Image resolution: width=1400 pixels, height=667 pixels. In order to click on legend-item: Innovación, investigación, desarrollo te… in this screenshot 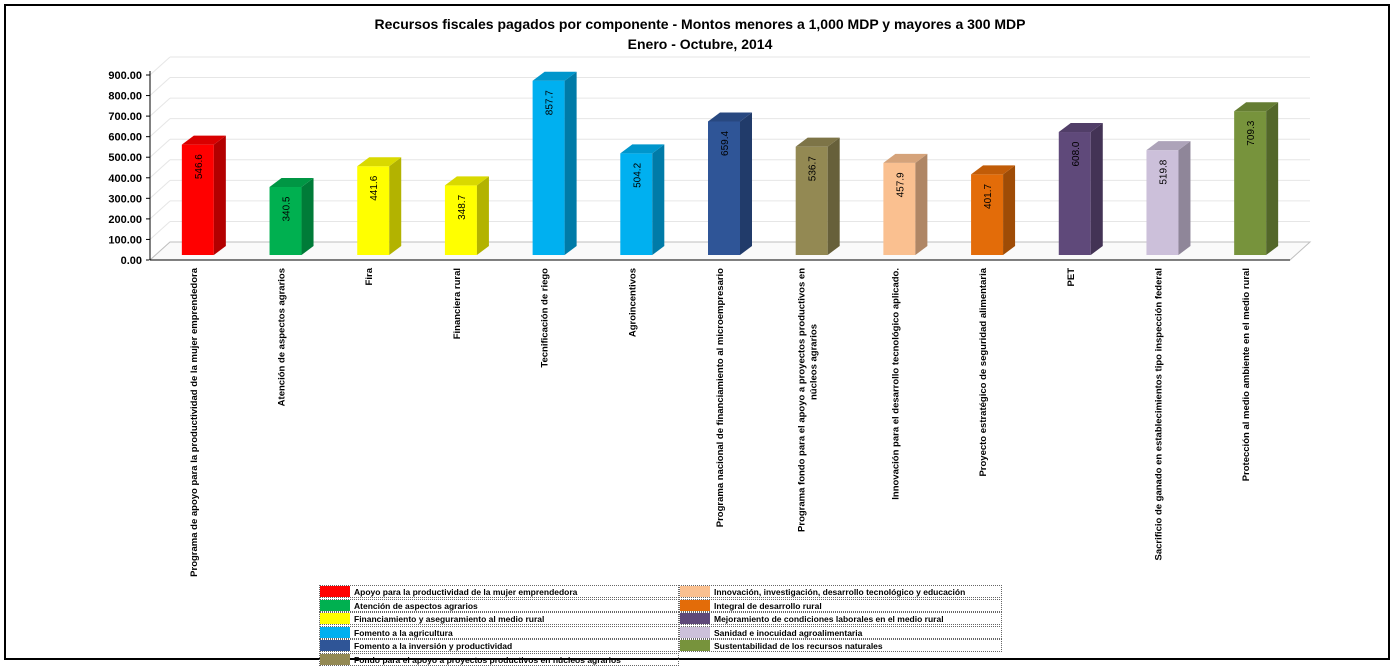, I will do `click(840, 591)`.